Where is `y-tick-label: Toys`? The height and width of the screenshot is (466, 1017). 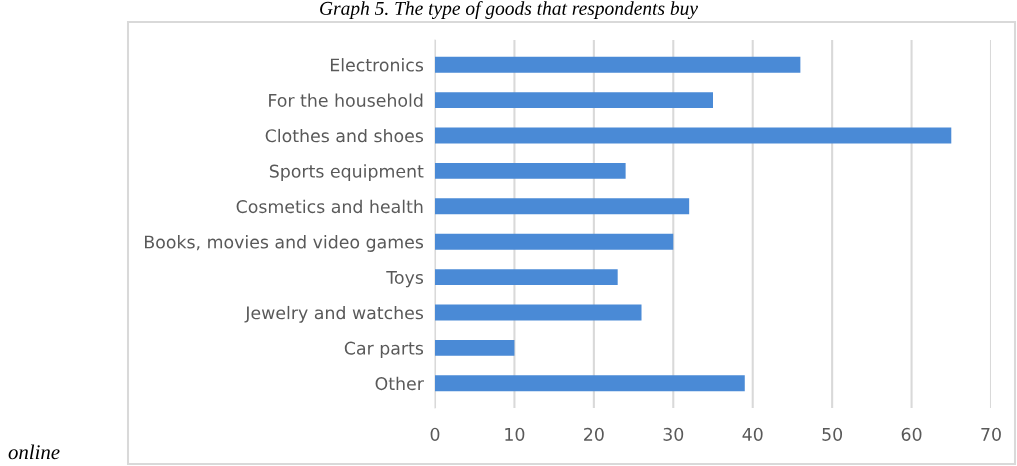 y-tick-label: Toys is located at coordinates (405, 279).